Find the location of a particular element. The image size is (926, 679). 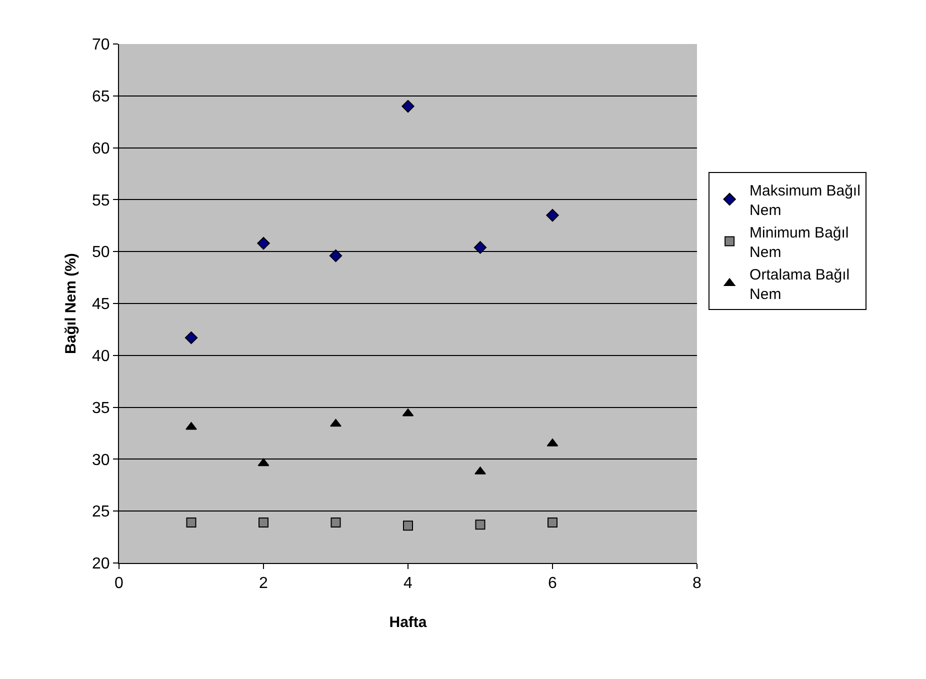

y-tick-label: 40 is located at coordinates (101, 356).